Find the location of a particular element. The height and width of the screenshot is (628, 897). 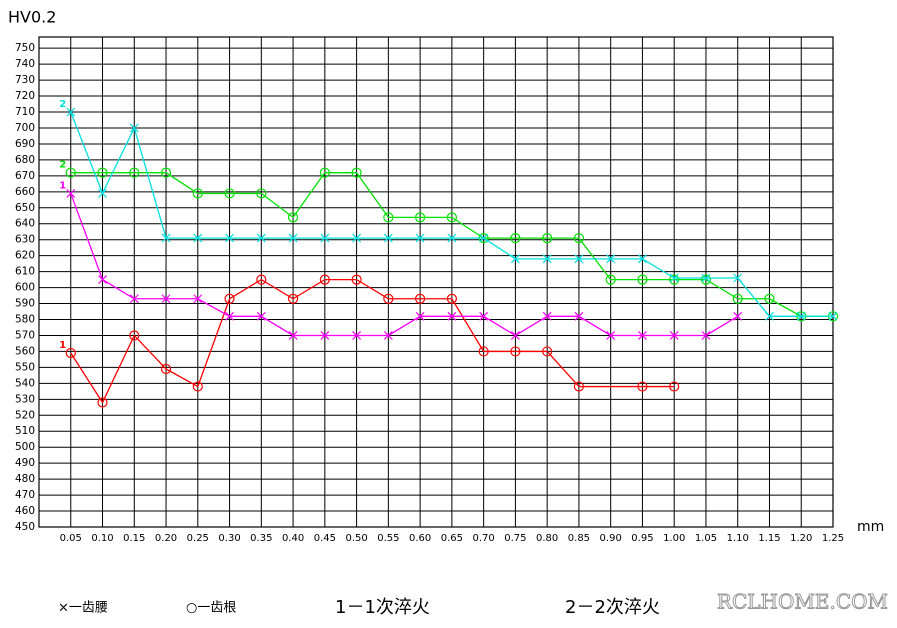

y-tick-label: 520 is located at coordinates (25, 415).